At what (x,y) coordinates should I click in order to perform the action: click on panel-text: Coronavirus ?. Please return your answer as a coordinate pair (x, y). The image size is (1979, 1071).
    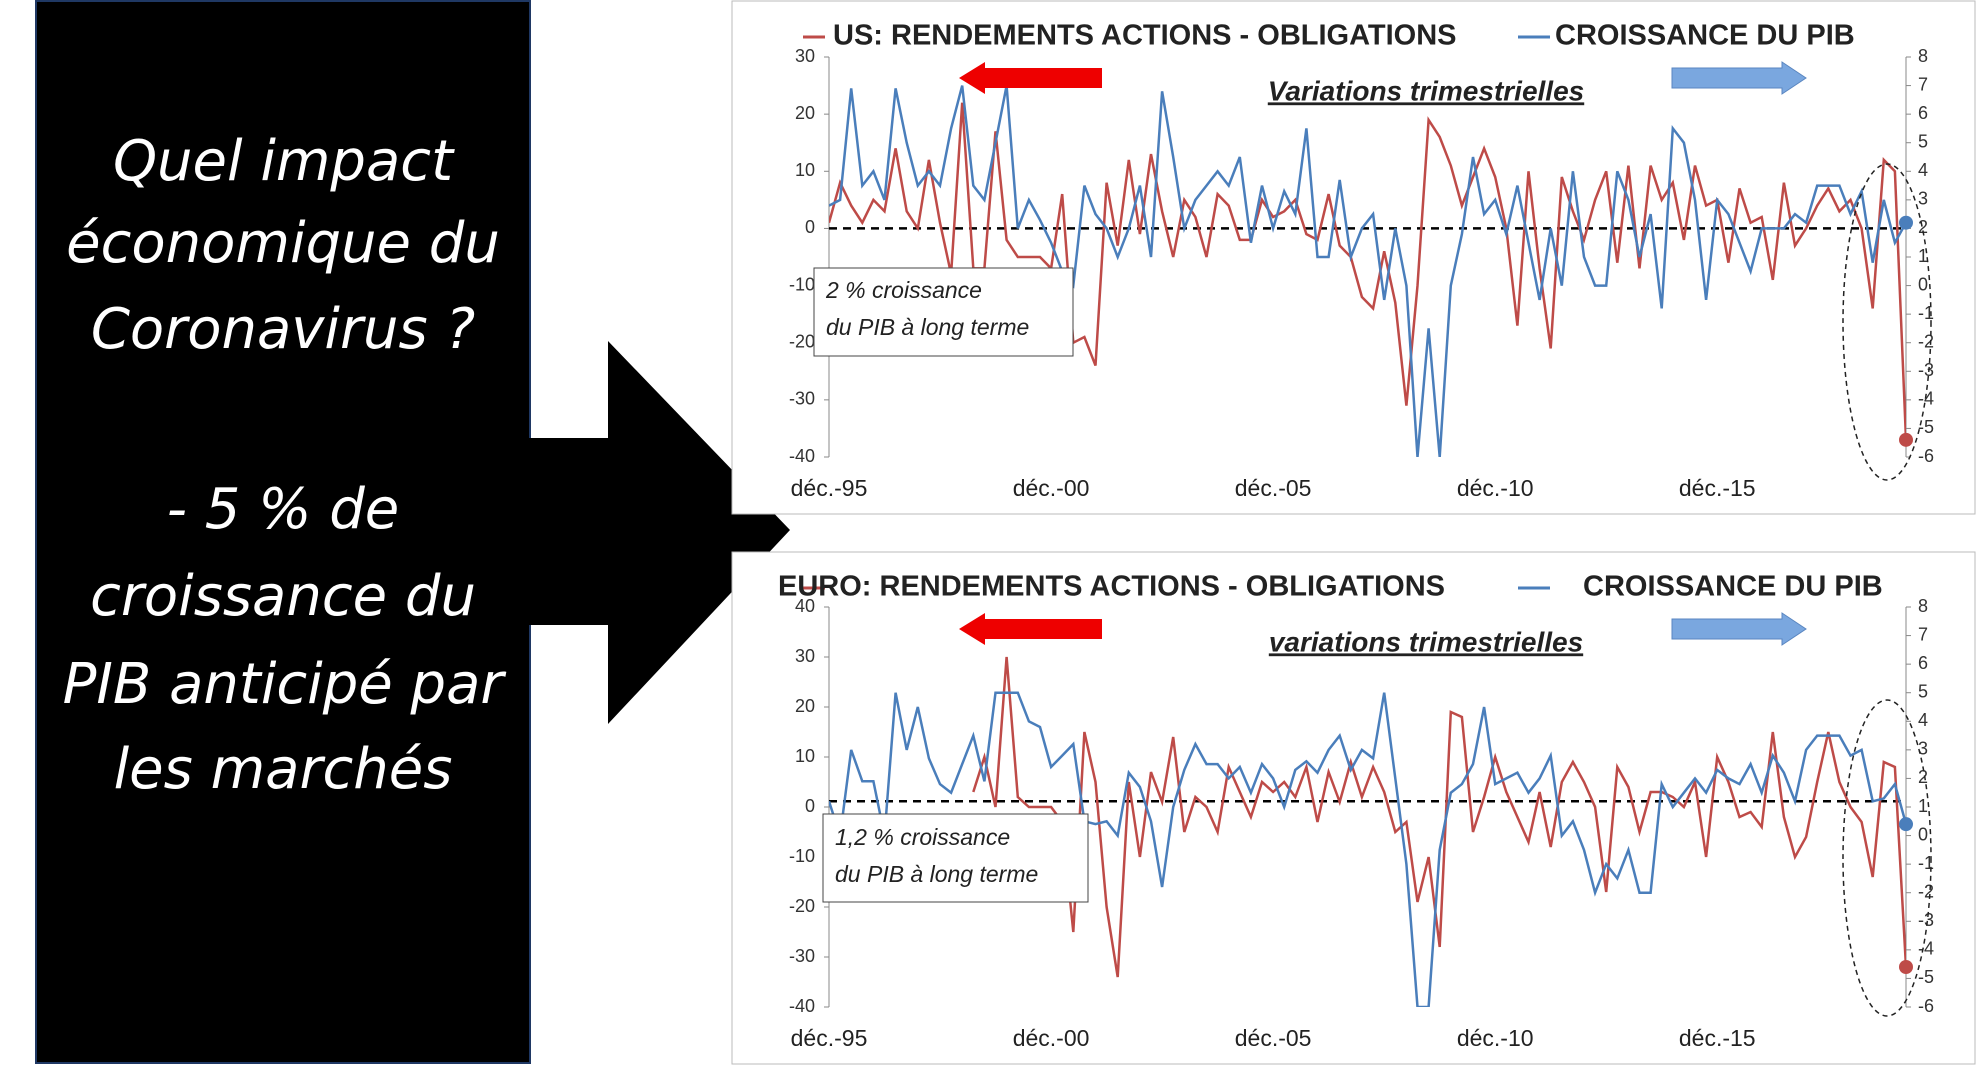
    Looking at the image, I should click on (283, 329).